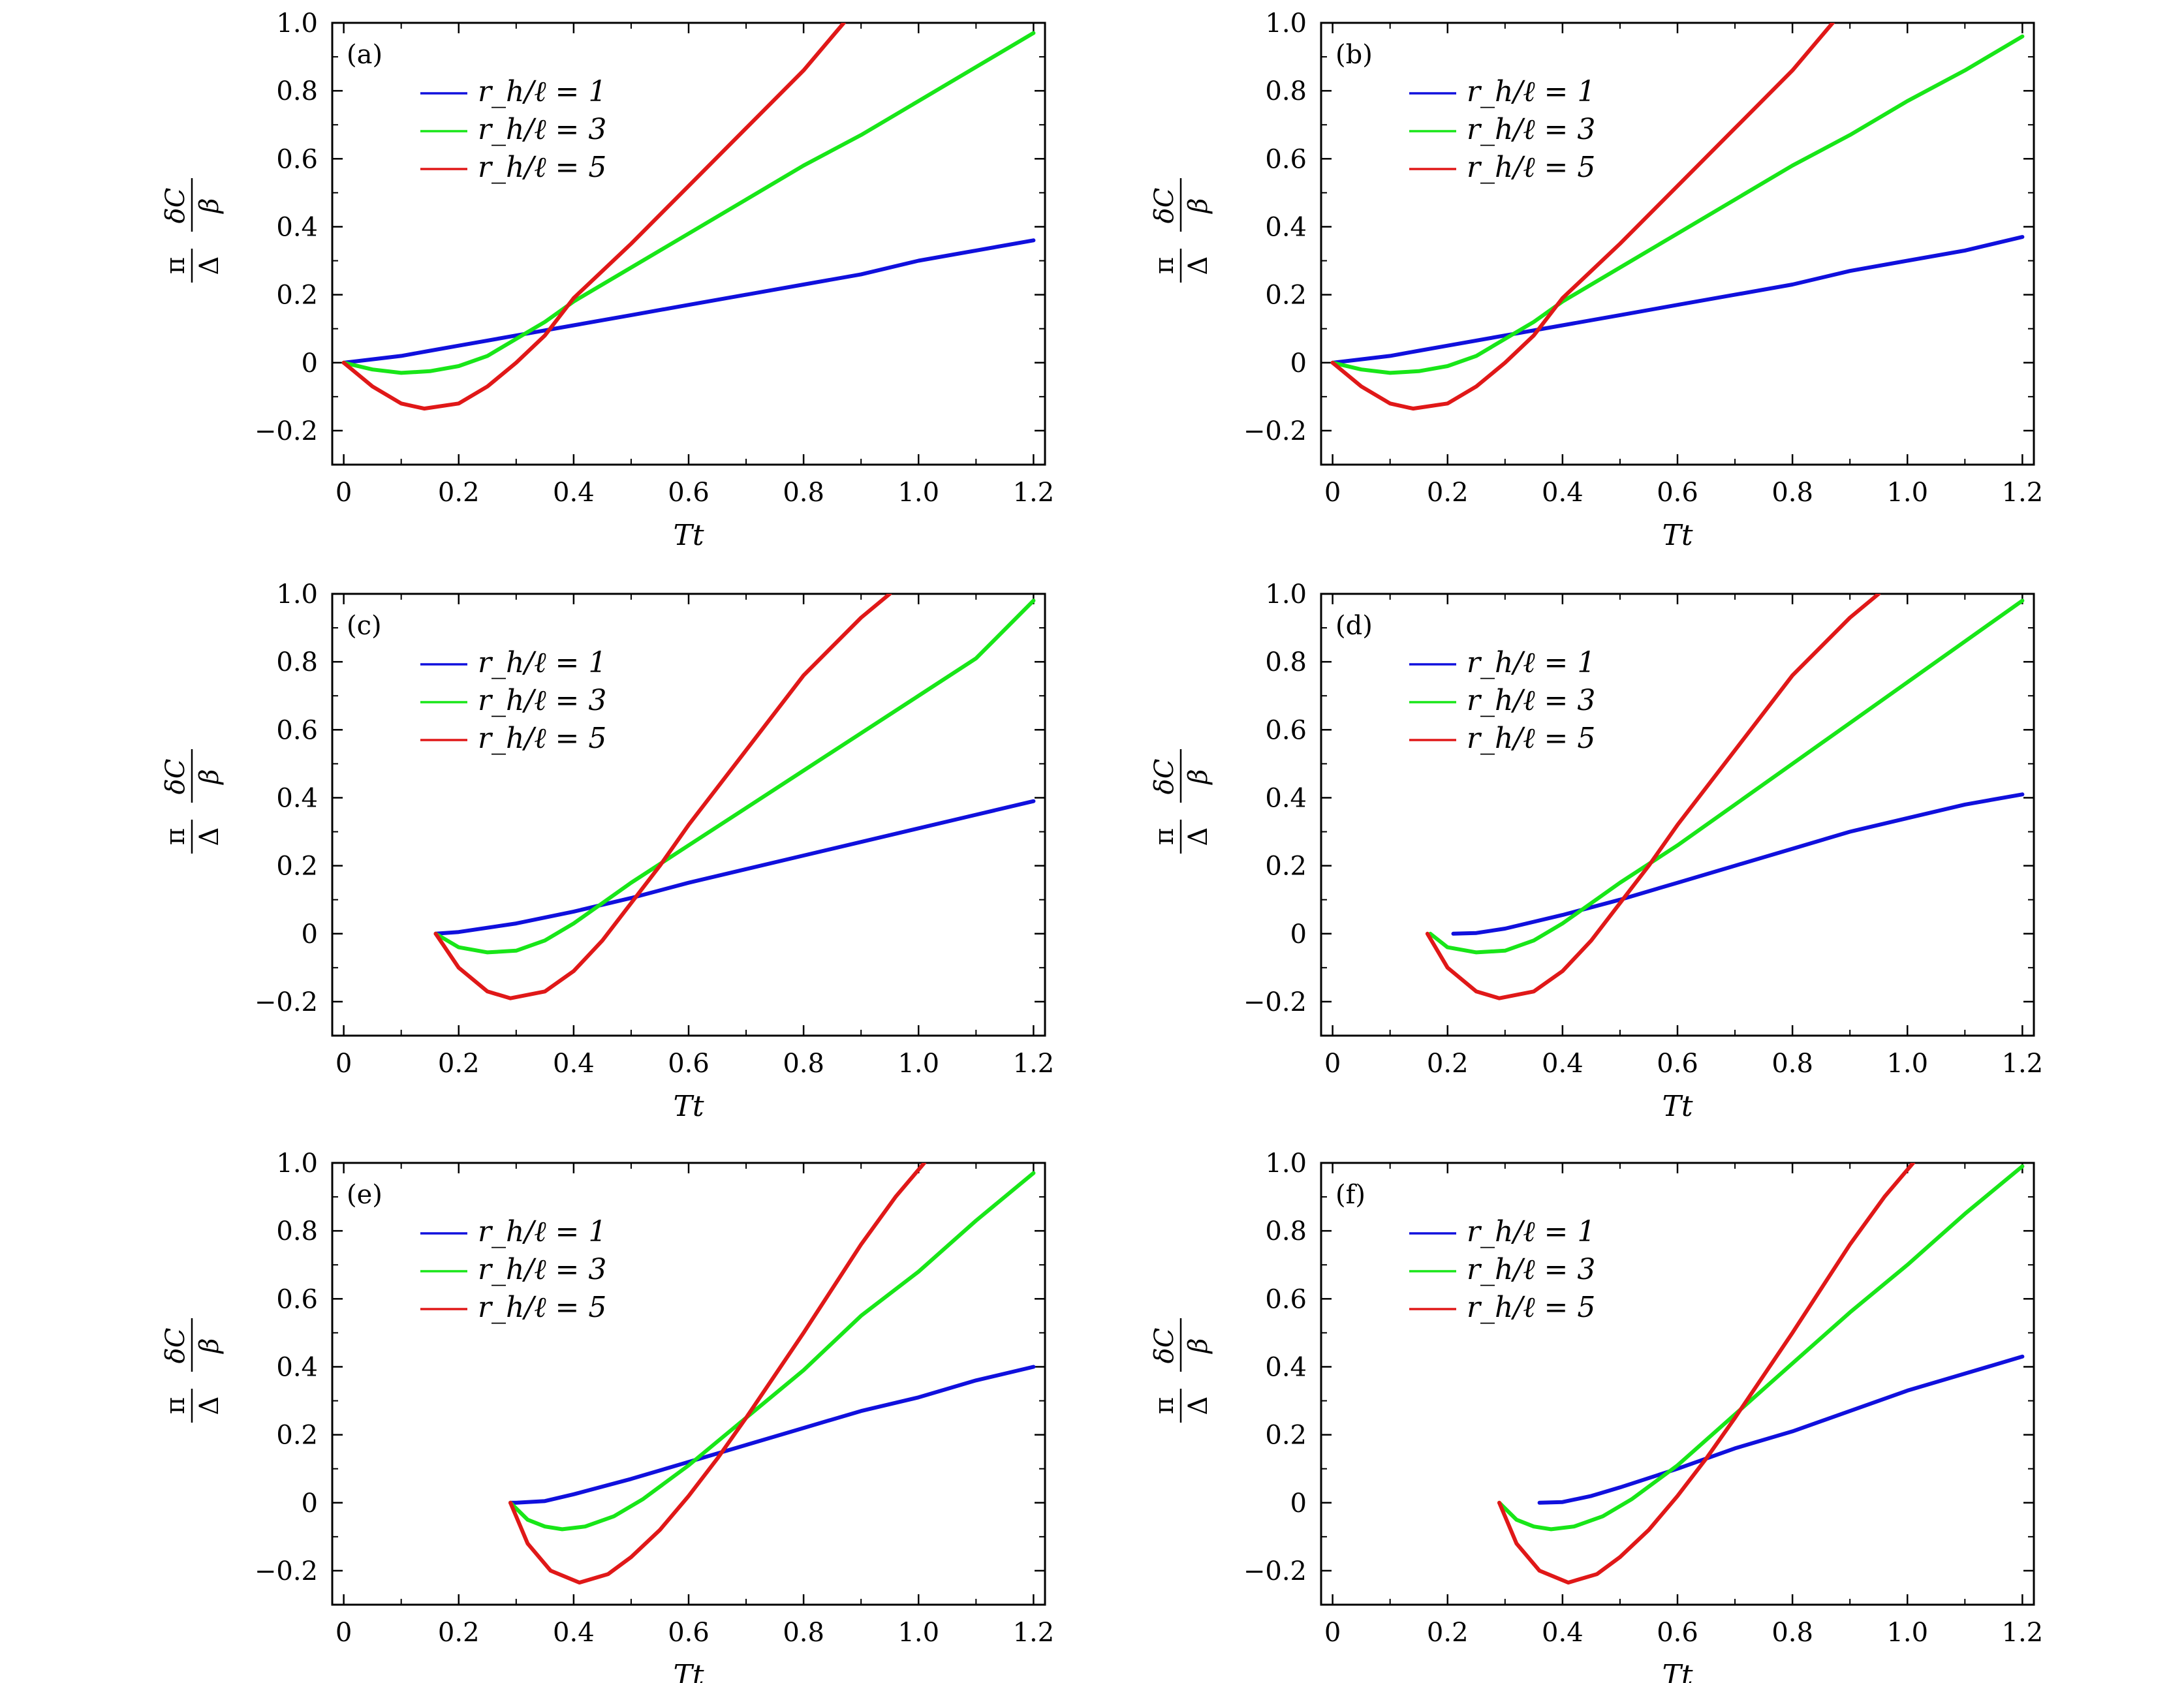  I want to click on plot-frame, so click(689, 1384).